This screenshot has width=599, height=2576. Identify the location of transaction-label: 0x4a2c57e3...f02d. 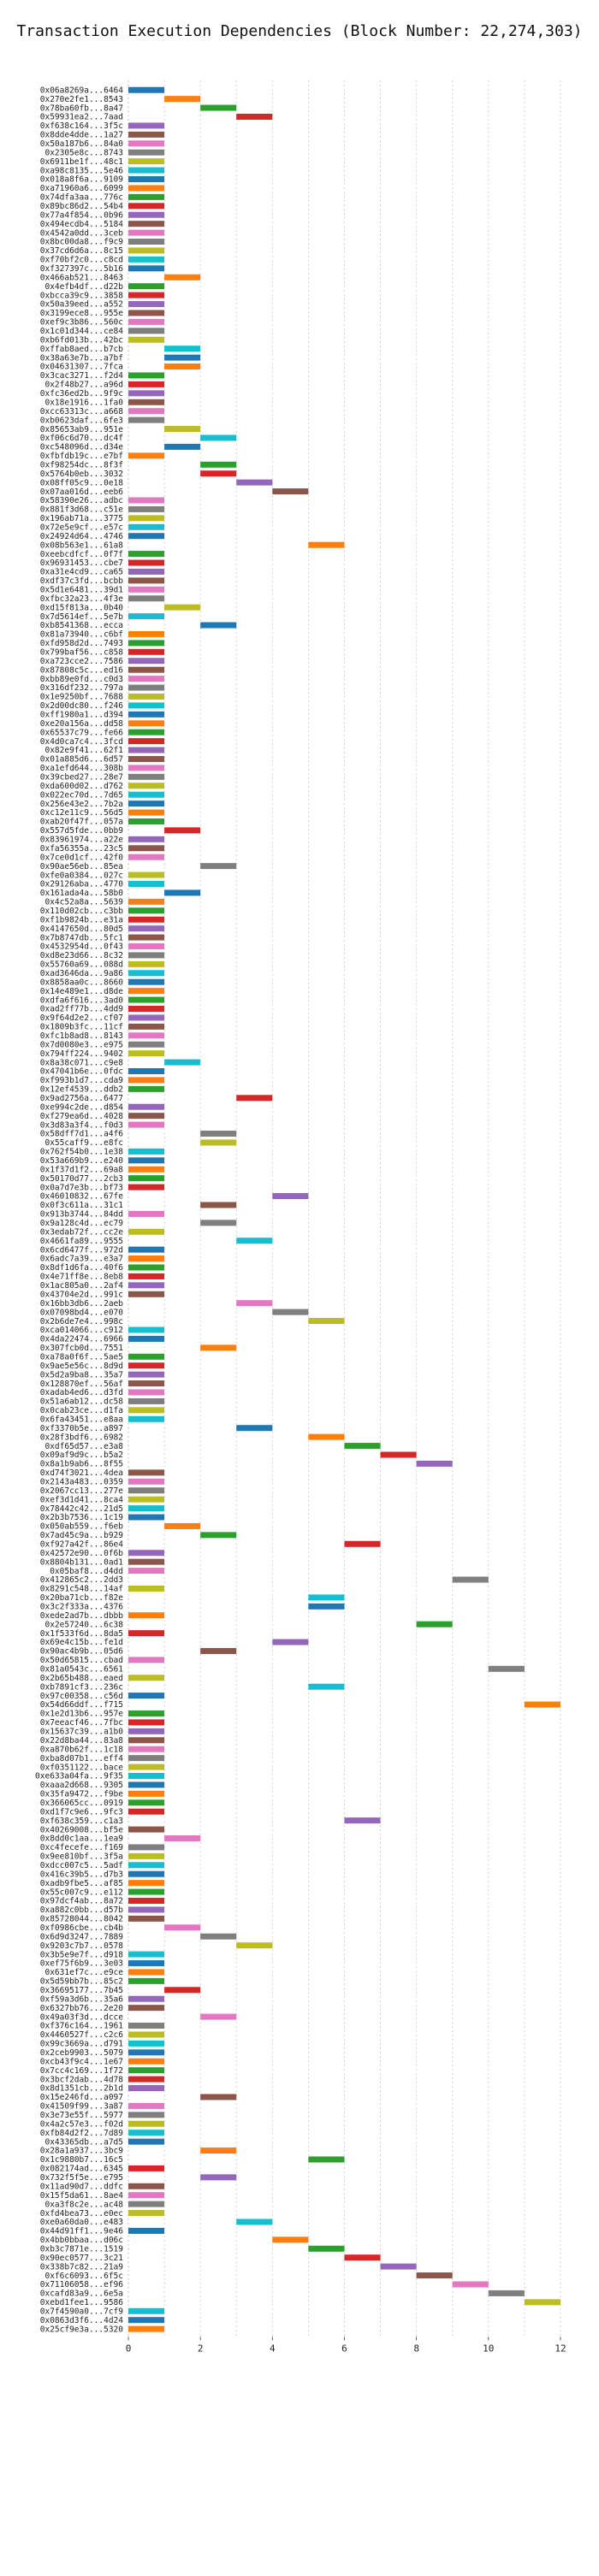
(82, 2124).